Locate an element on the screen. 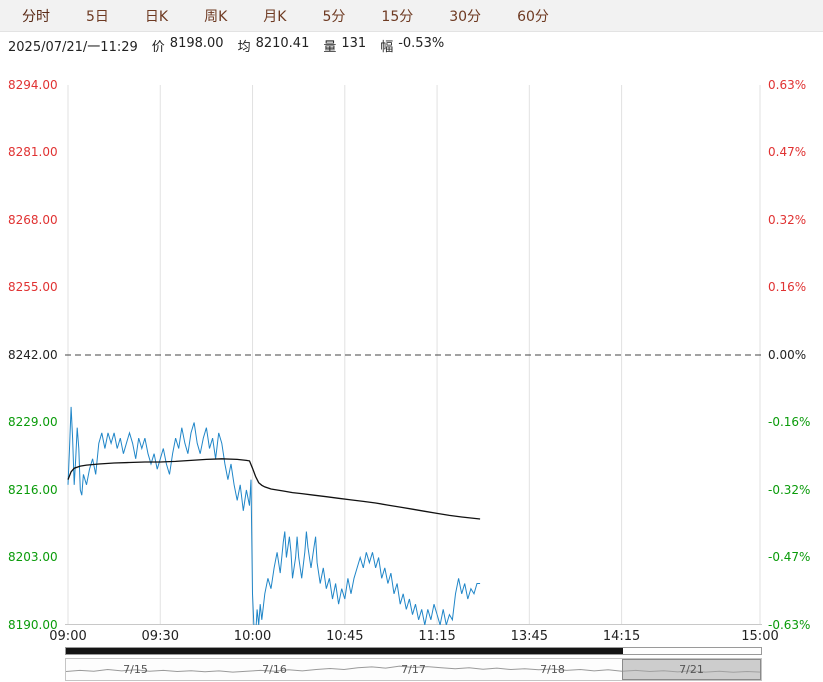  x-axis-time-label: 10:00 is located at coordinates (252, 636).